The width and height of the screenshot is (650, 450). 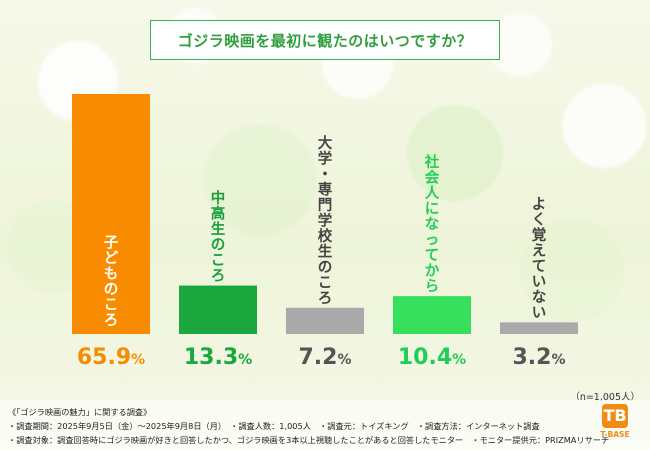 I want to click on value-label-2: 13.3%, so click(x=218, y=357).